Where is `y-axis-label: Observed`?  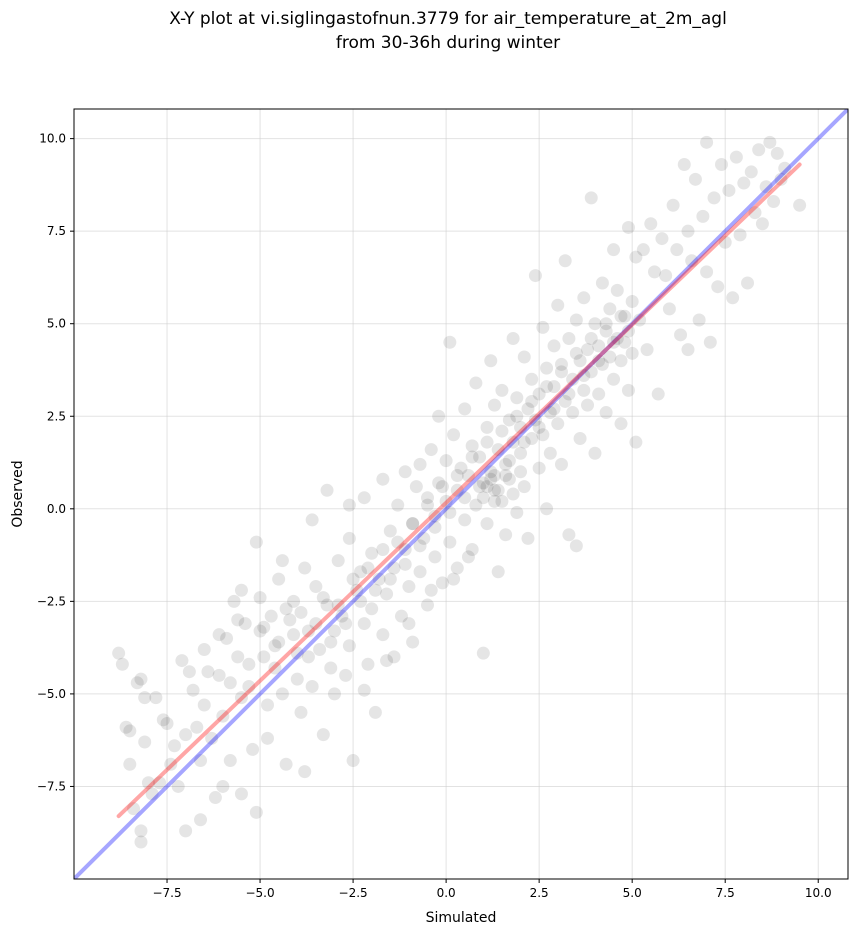 y-axis-label: Observed is located at coordinates (18, 493).